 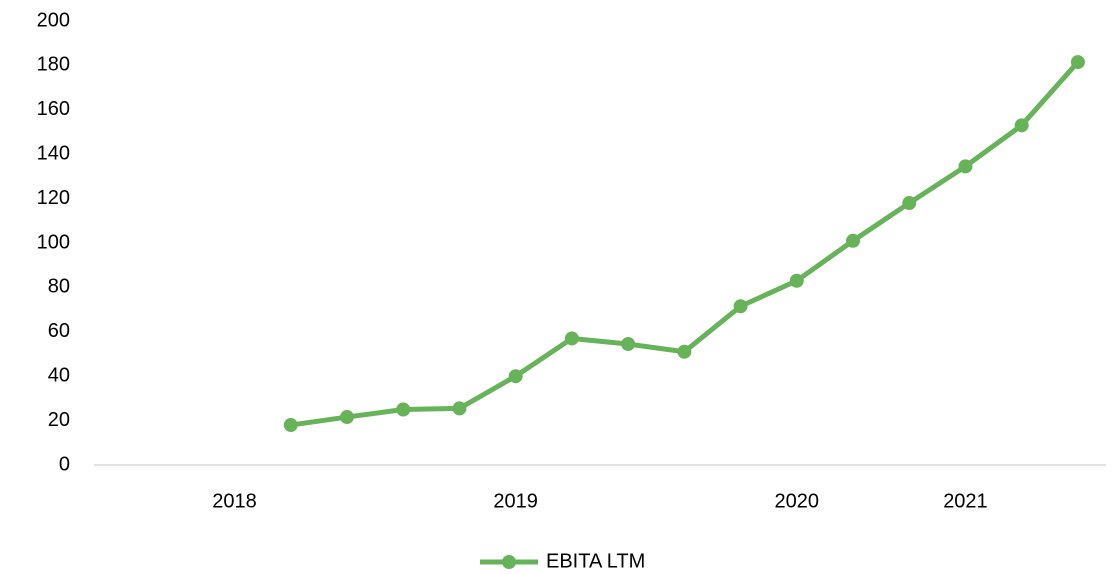 What do you see at coordinates (53, 65) in the screenshot?
I see `y-tick-label: 180` at bounding box center [53, 65].